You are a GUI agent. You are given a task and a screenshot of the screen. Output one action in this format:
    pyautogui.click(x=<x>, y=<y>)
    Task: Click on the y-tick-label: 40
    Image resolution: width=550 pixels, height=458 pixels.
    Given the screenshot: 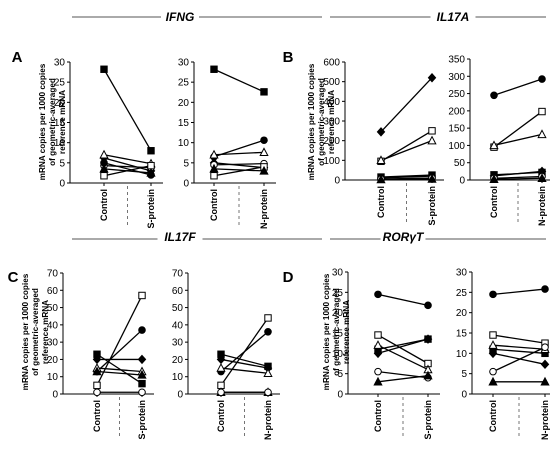 What is the action you would take?
    pyautogui.click(x=178, y=325)
    